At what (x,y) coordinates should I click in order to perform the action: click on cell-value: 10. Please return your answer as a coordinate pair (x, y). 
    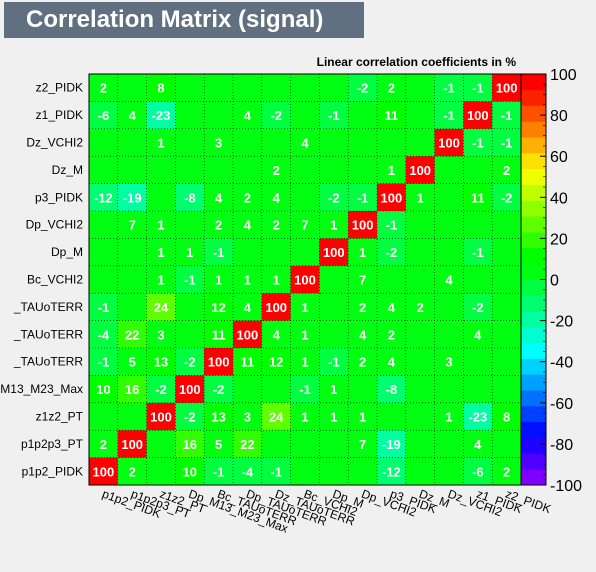
    Looking at the image, I should click on (190, 471).